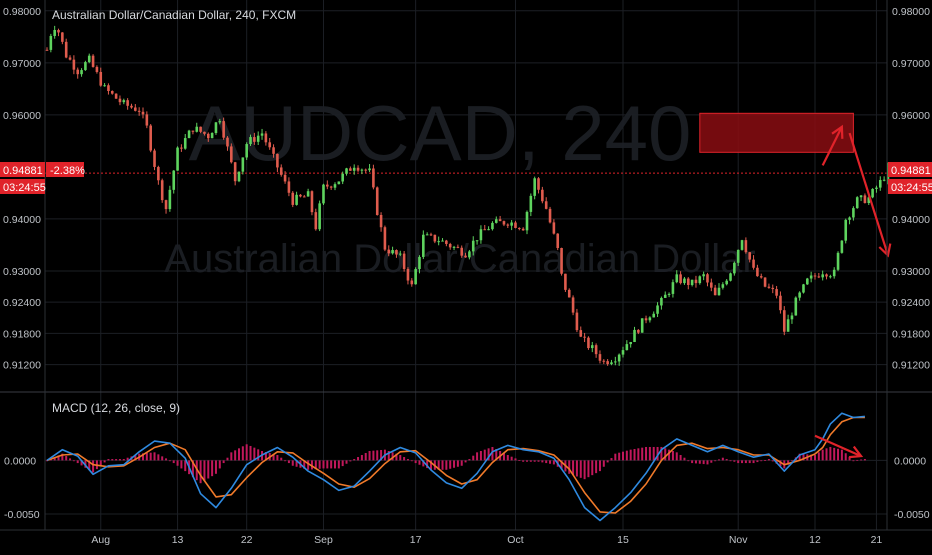  What do you see at coordinates (67, 171) in the screenshot?
I see `change-label: -2.38%` at bounding box center [67, 171].